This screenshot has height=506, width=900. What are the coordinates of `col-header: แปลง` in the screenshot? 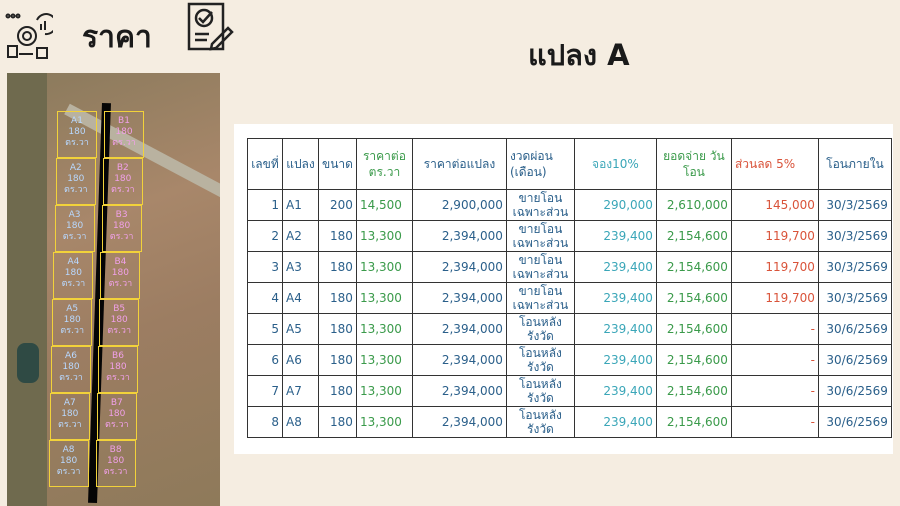 It's located at (300, 164).